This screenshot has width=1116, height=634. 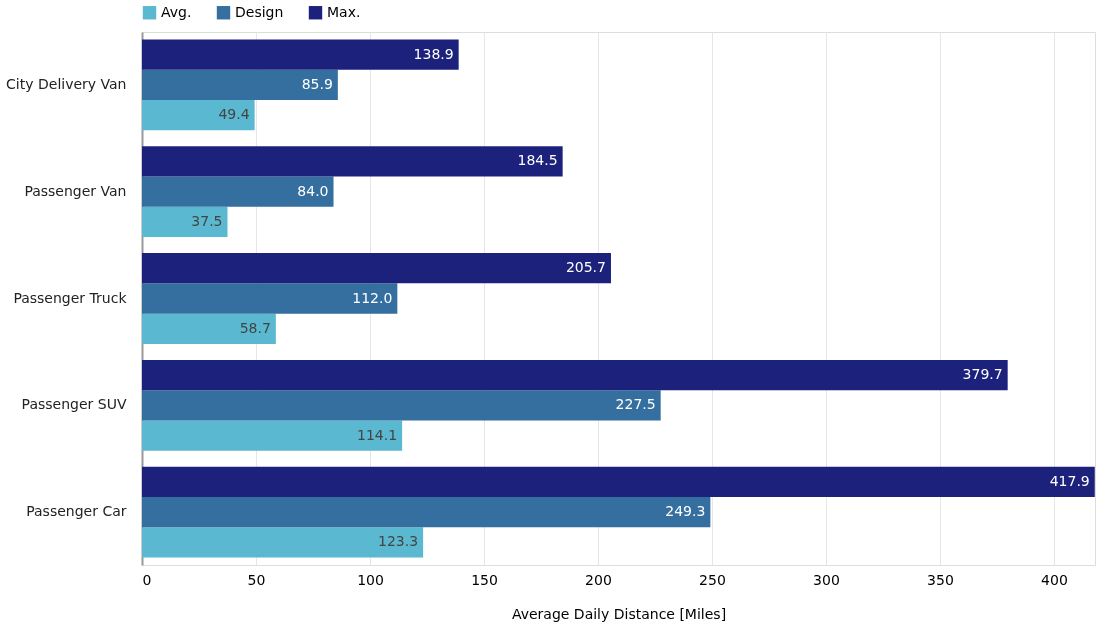 What do you see at coordinates (585, 267) in the screenshot?
I see `data-label: 205.7` at bounding box center [585, 267].